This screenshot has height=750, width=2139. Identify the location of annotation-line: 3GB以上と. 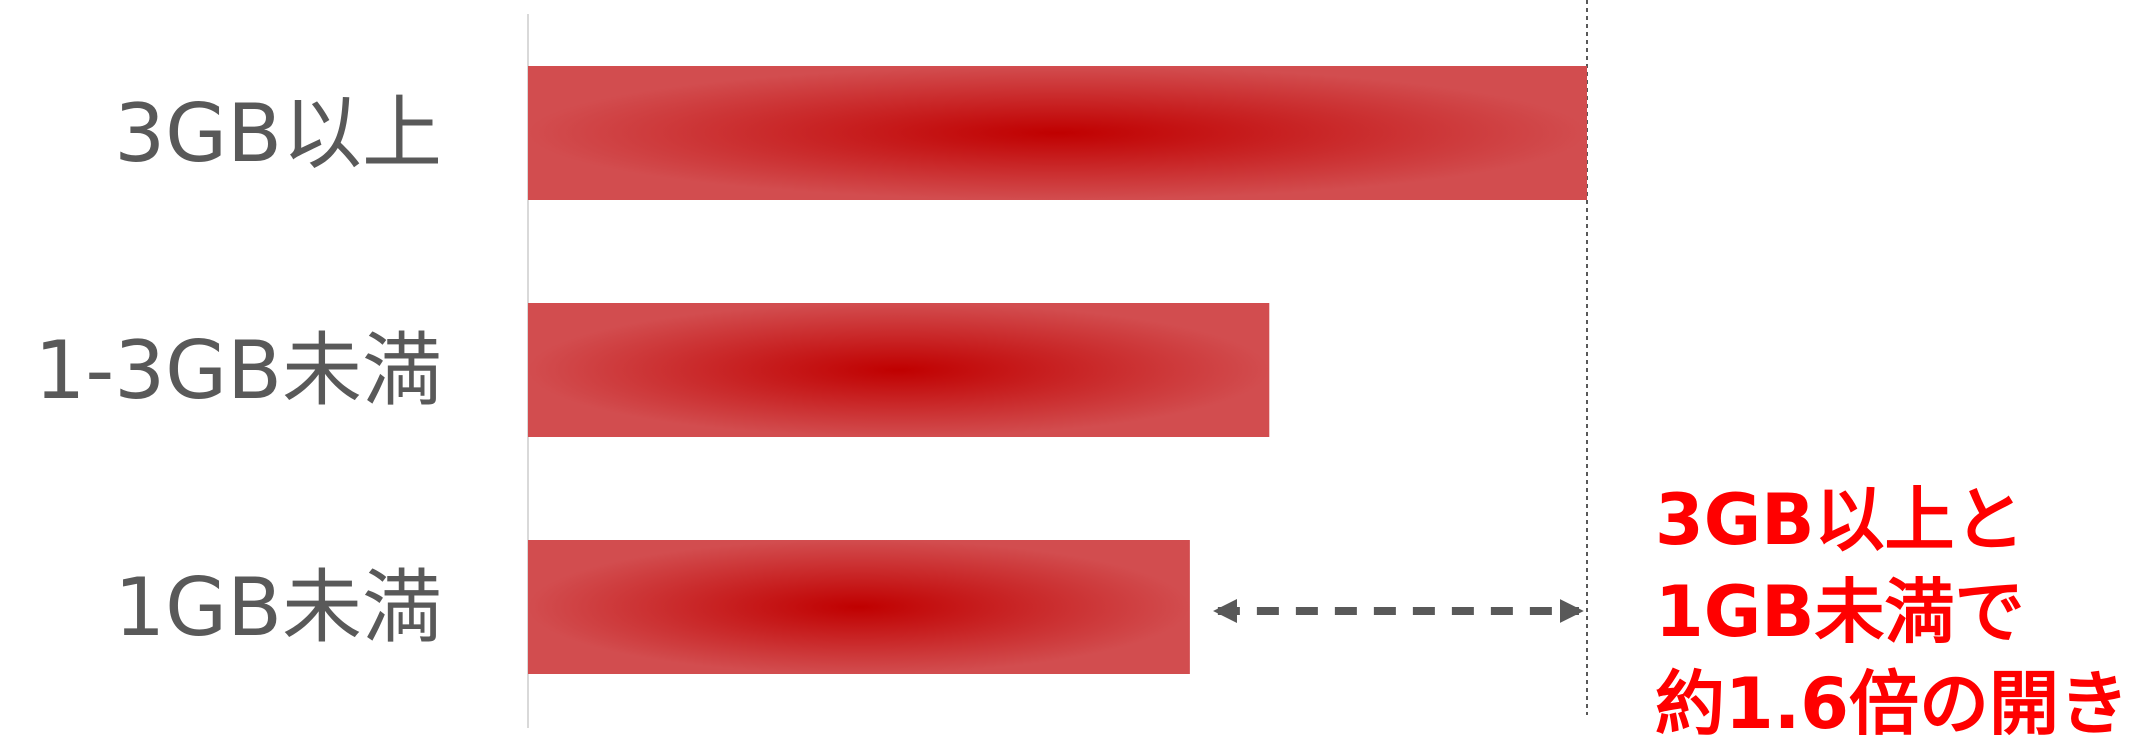
(1840, 520).